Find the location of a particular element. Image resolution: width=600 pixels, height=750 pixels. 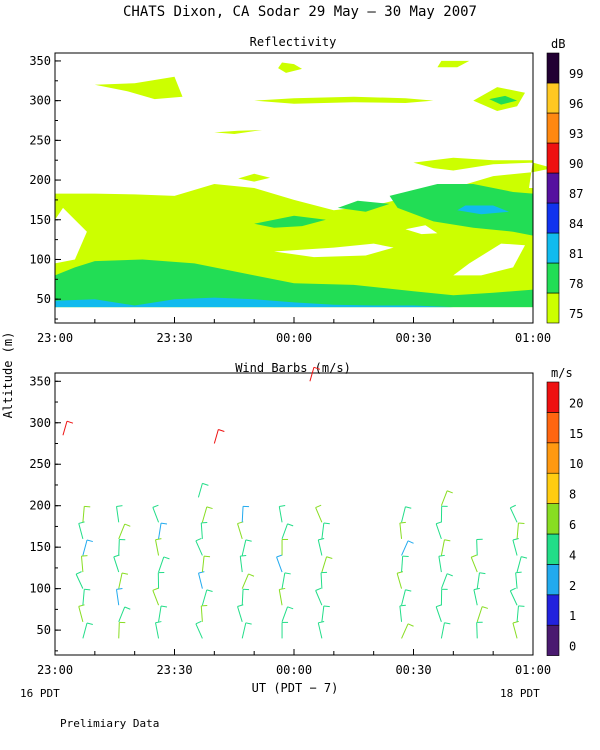

windbarb-x-tick-label: 23:30 is located at coordinates (174, 670).